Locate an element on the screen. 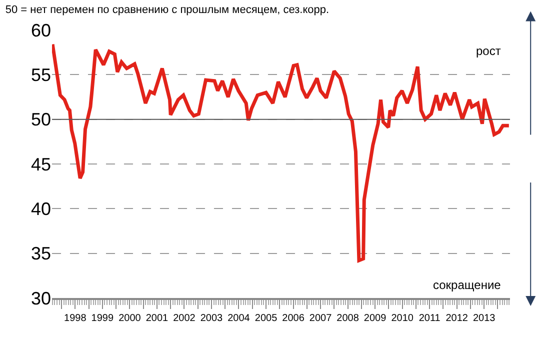 This screenshot has width=540, height=338. x-tick-label: 2002 is located at coordinates (184, 318).